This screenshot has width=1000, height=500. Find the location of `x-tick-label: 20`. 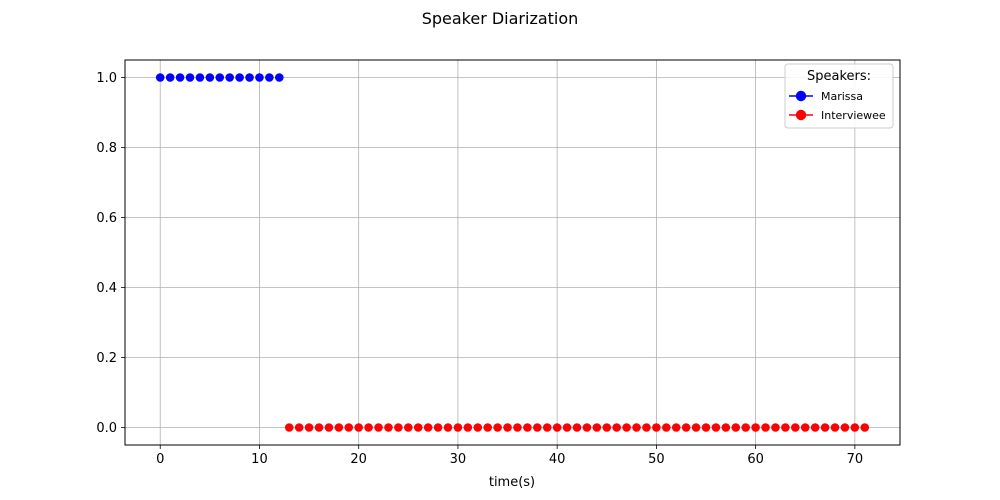

x-tick-label: 20 is located at coordinates (358, 459).